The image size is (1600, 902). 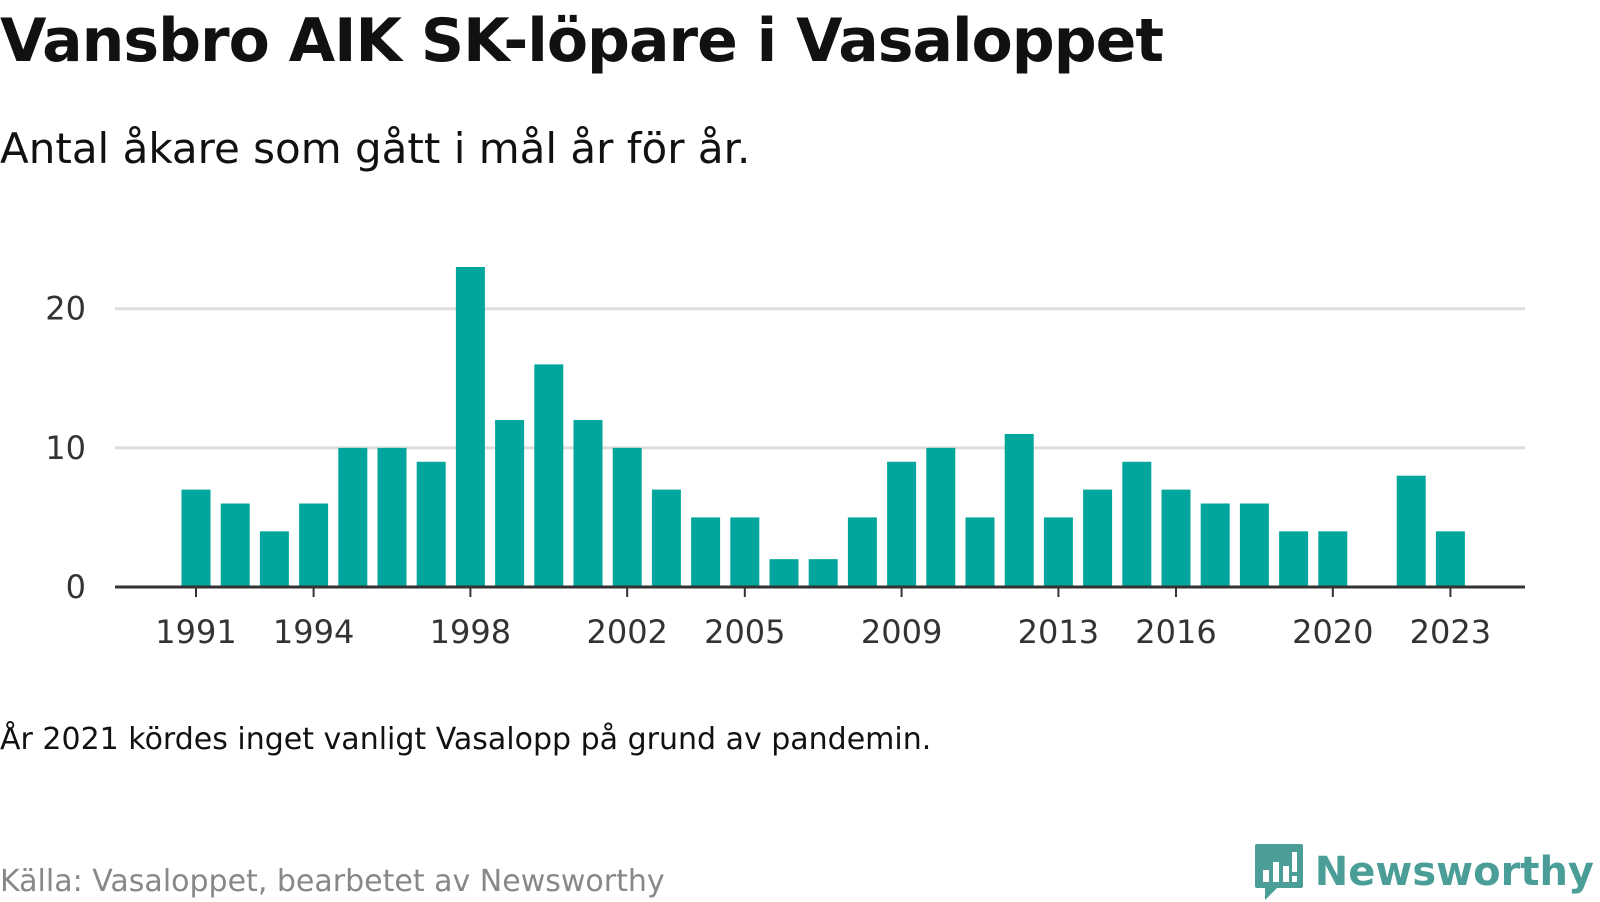 I want to click on bar-2007, so click(x=823, y=573).